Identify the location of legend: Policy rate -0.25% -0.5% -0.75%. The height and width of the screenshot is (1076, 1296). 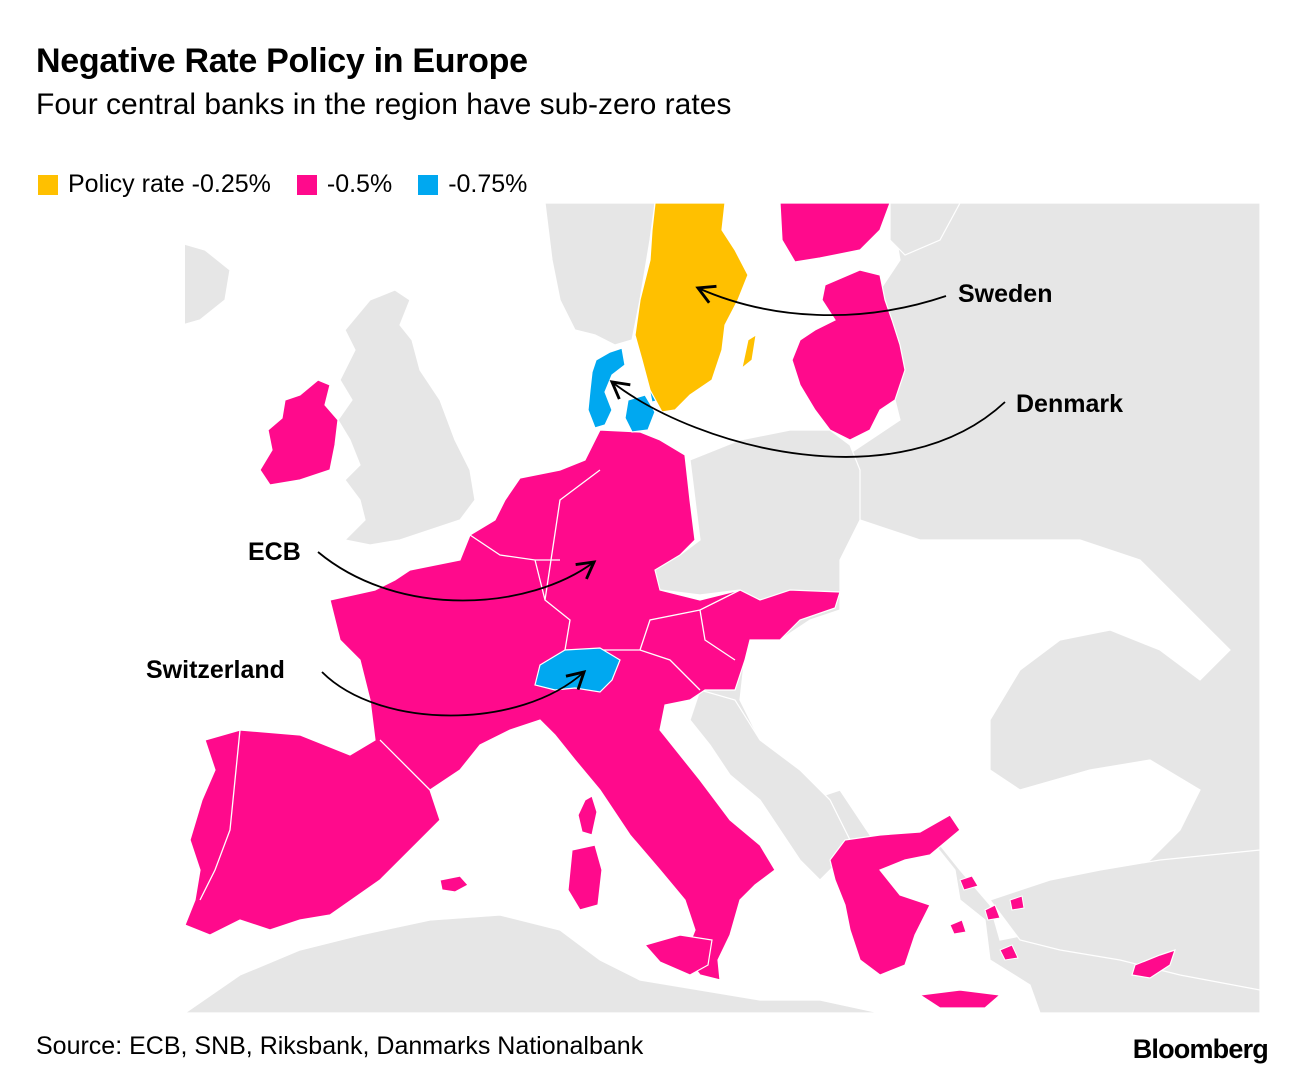
(295, 184).